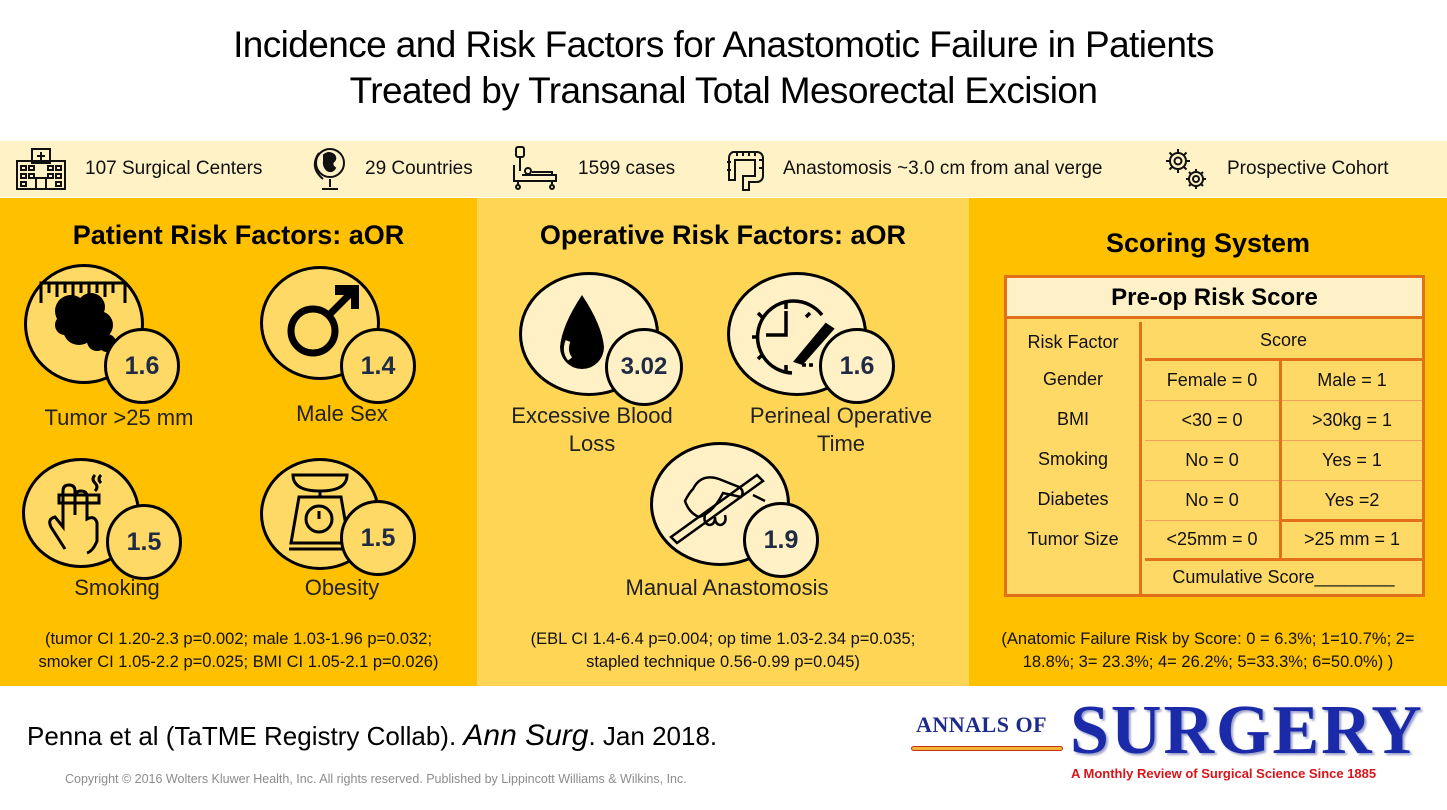  I want to click on score-diabetes-high: Yes =2, so click(1352, 500).